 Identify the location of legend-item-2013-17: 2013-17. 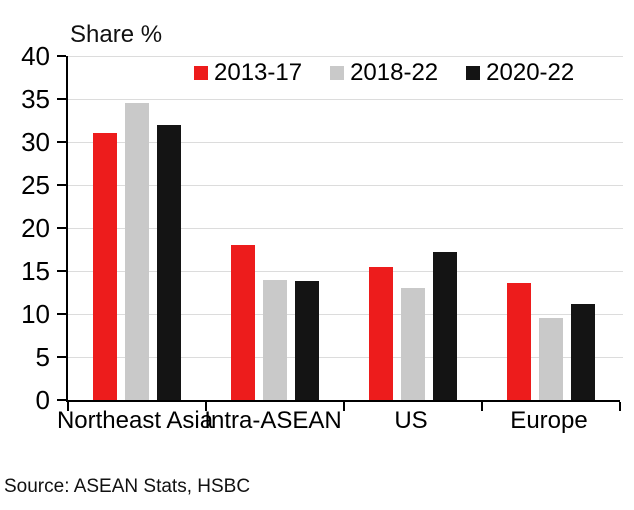
(248, 73).